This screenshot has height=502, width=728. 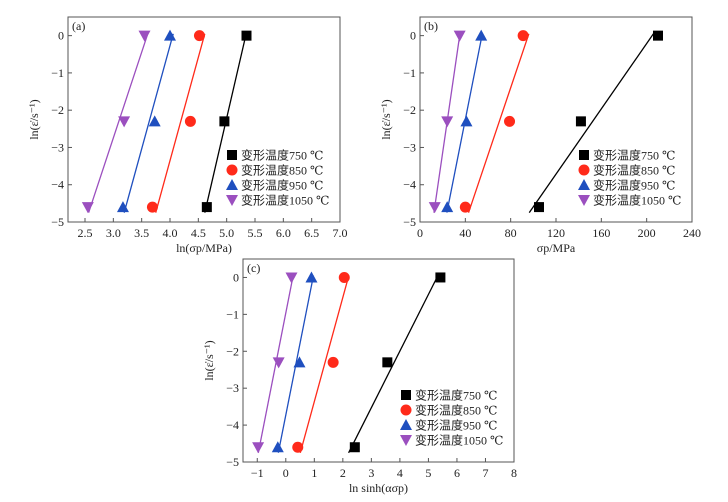 What do you see at coordinates (340, 233) in the screenshot?
I see `x-tick-label: 7.0` at bounding box center [340, 233].